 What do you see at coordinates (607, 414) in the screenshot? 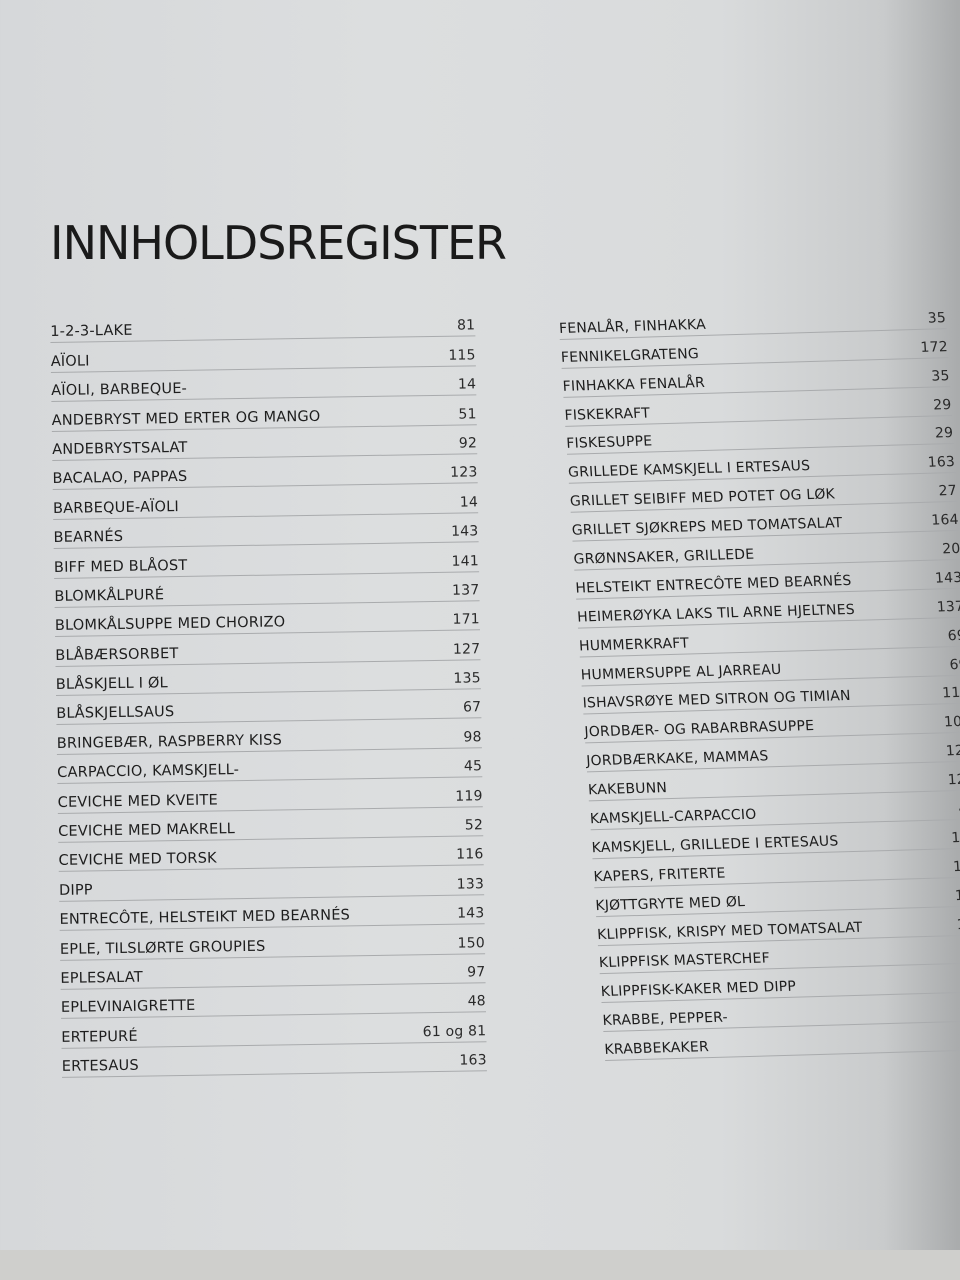
I see `entry-title: FISKEKRAFT` at bounding box center [607, 414].